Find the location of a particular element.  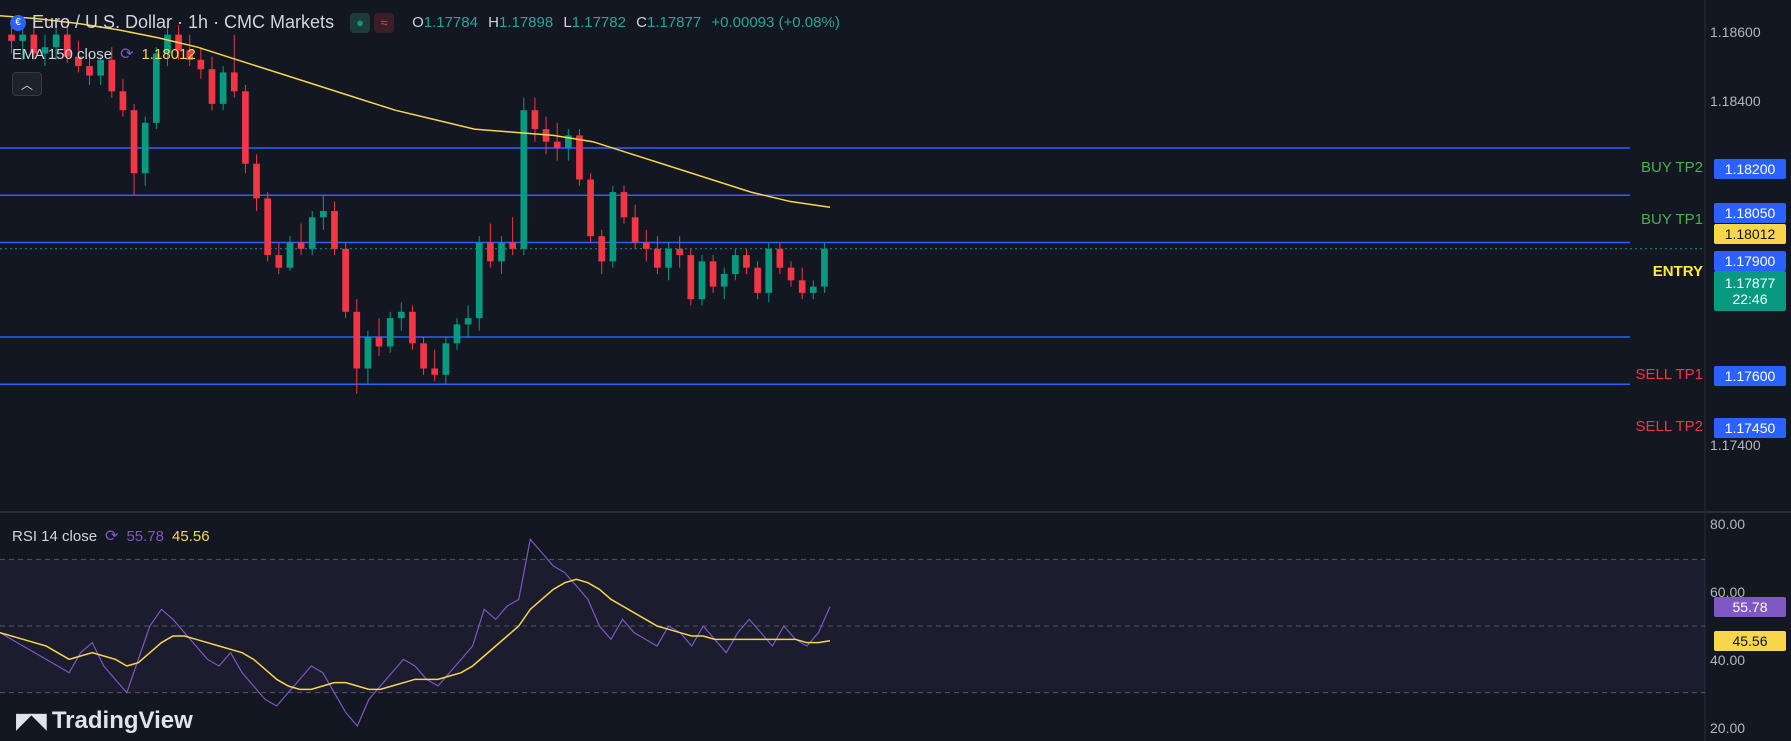

chevron-up-icon: ︿ is located at coordinates (26, 84).